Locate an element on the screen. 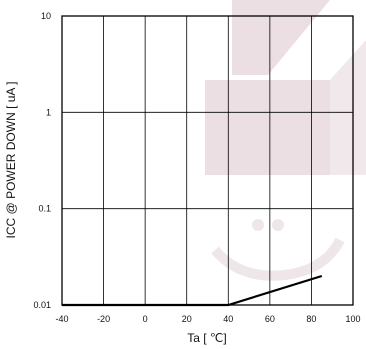  x-tick-label: 0 is located at coordinates (145, 319).